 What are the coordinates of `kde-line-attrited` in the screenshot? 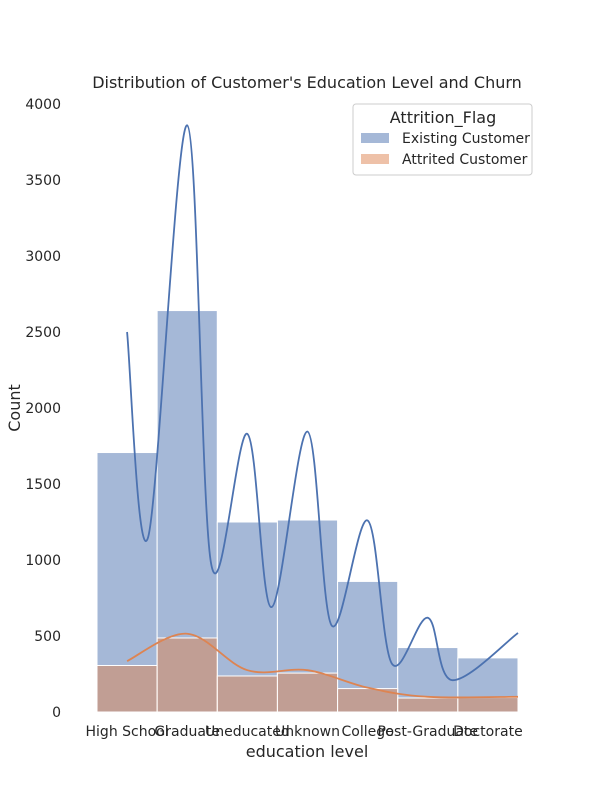 It's located at (322, 665).